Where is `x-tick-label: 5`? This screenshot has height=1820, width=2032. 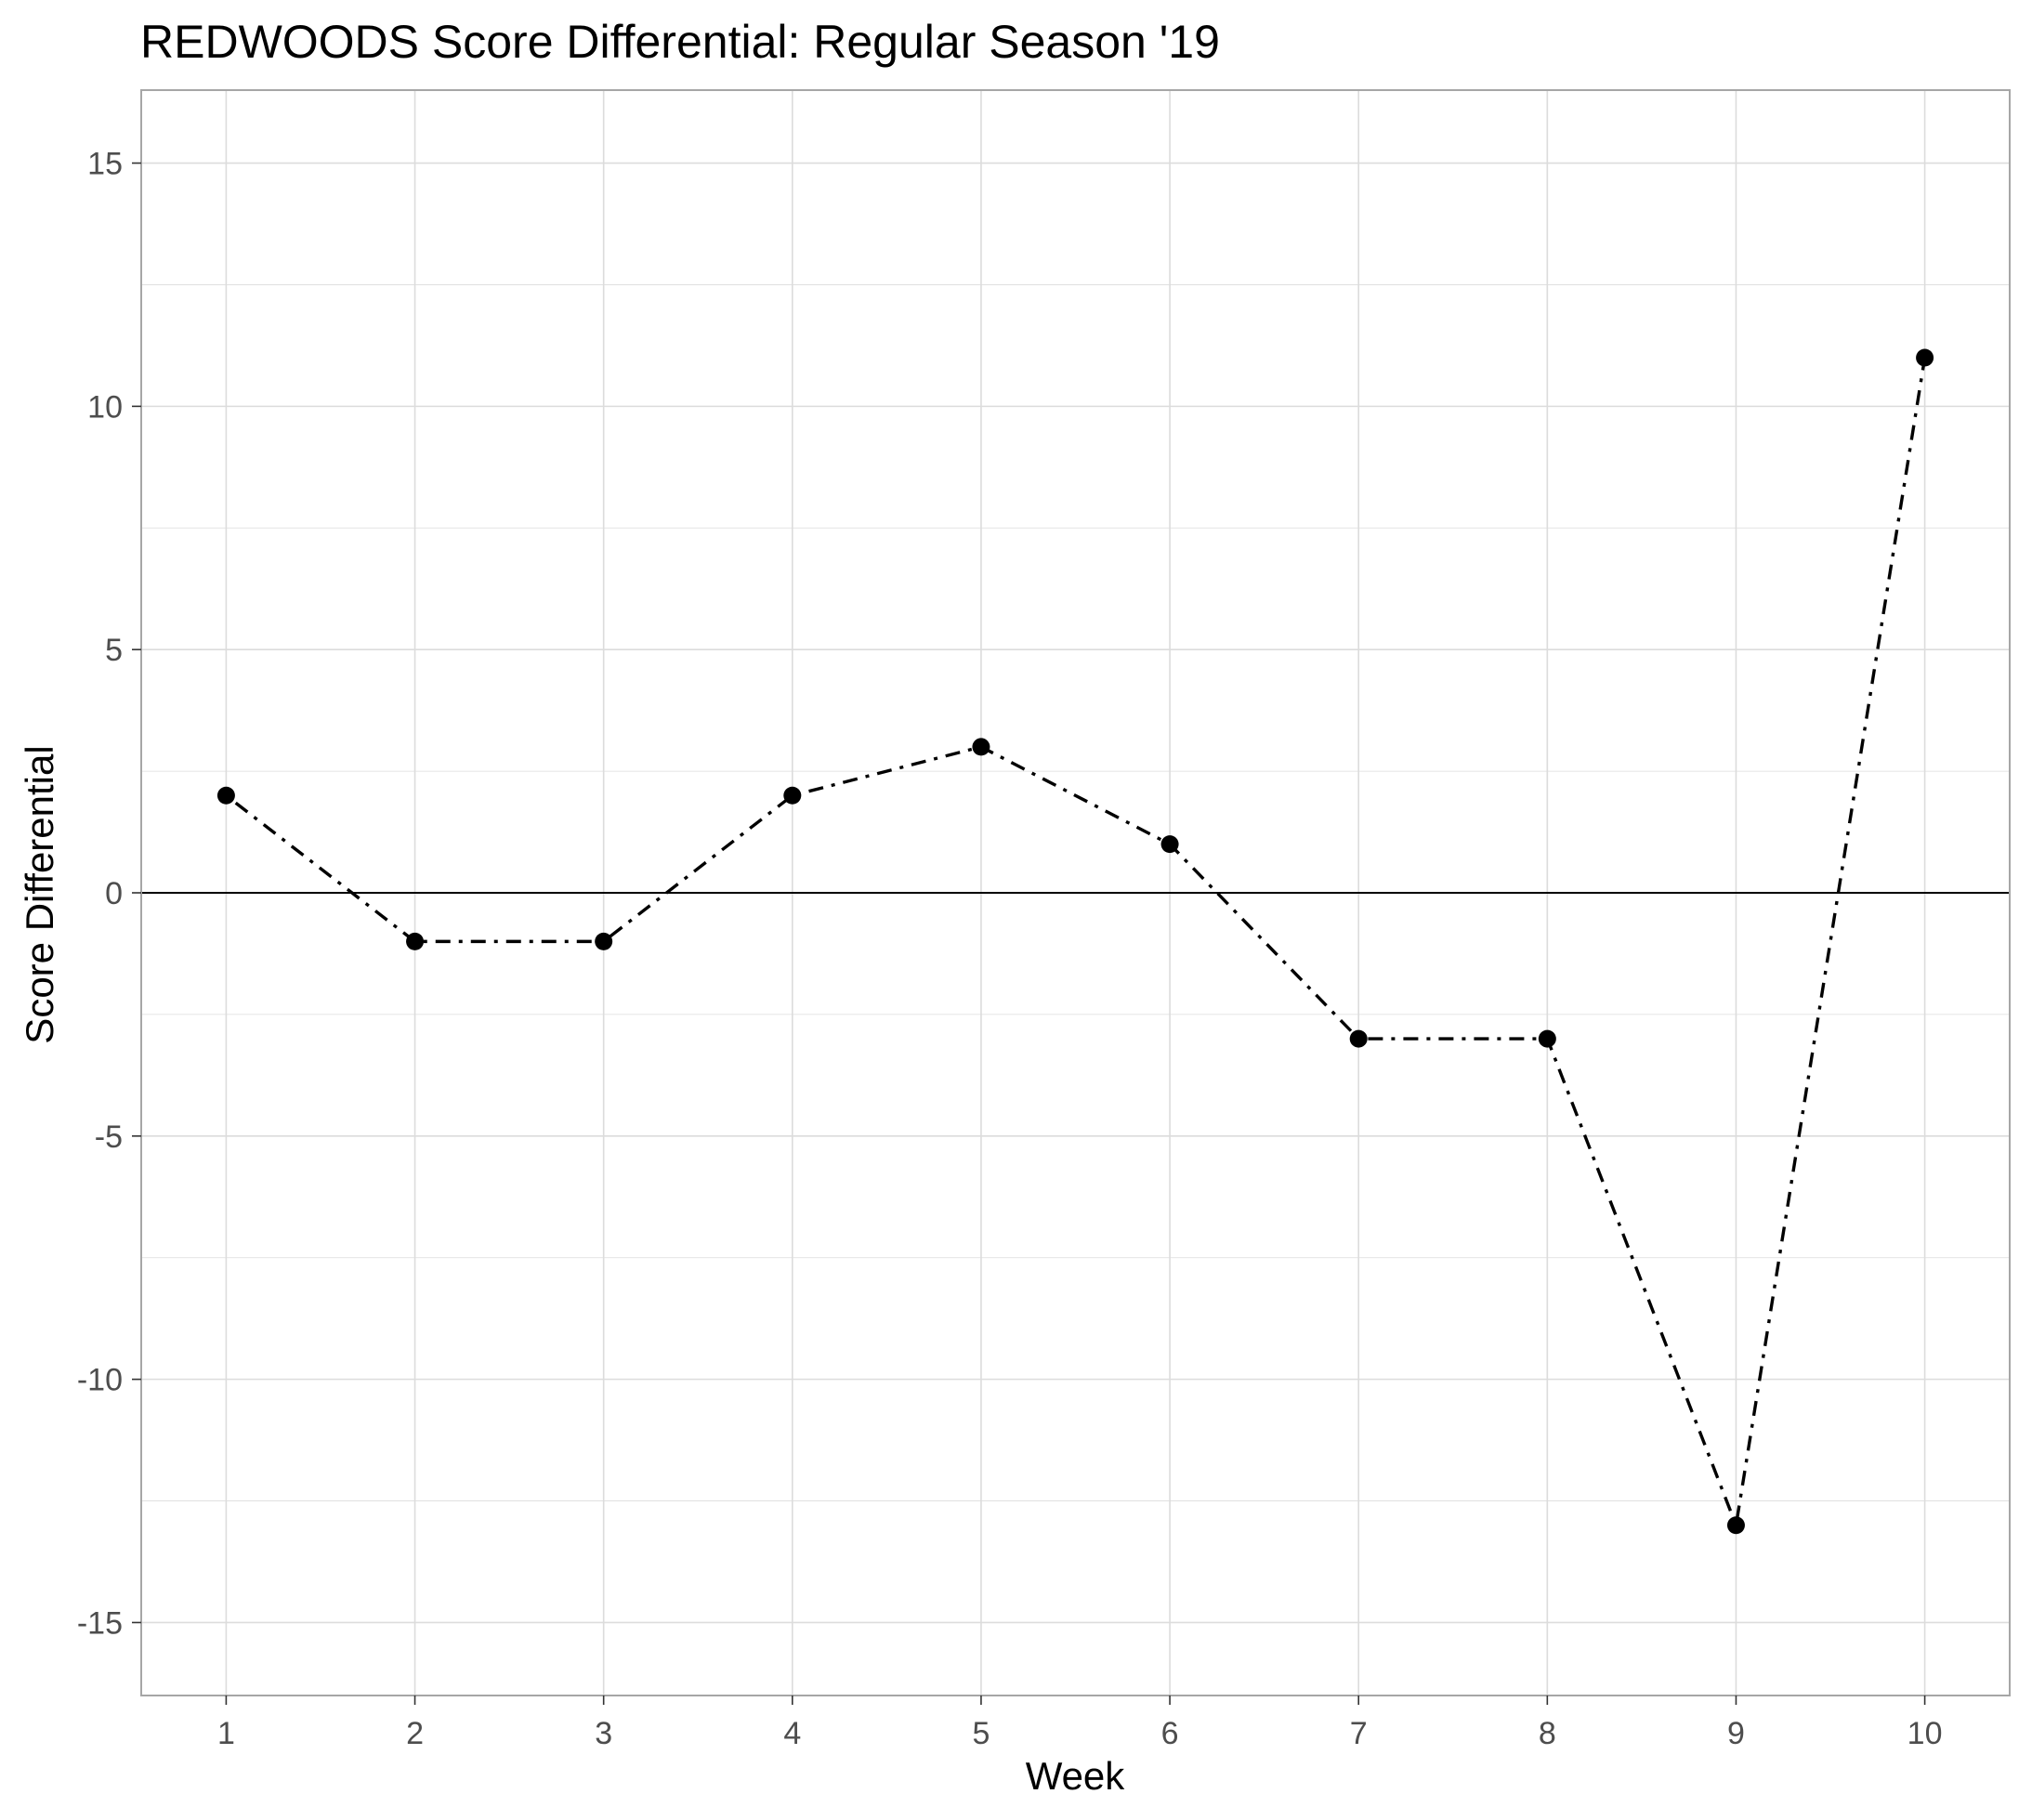 x-tick-label: 5 is located at coordinates (981, 1733).